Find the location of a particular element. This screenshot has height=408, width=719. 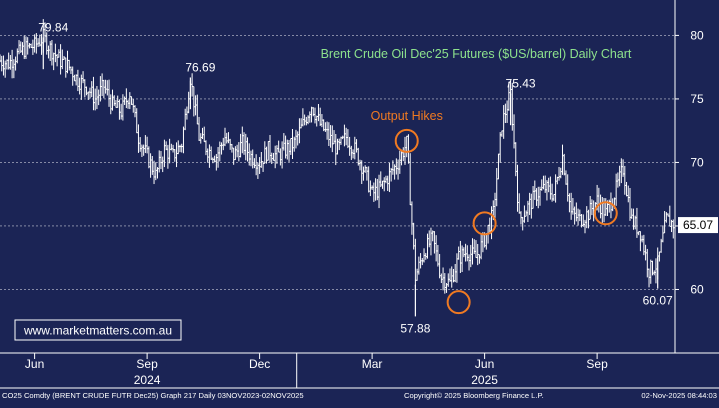

y-tick-label: 60 is located at coordinates (697, 289).